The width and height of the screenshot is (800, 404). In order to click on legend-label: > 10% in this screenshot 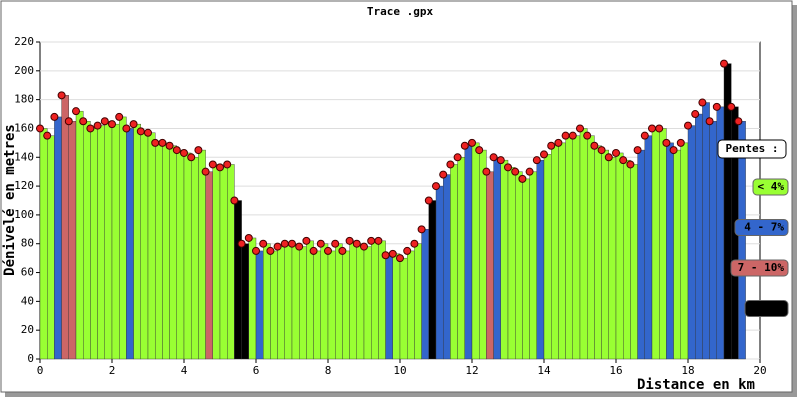, I will do `click(767, 308)`.